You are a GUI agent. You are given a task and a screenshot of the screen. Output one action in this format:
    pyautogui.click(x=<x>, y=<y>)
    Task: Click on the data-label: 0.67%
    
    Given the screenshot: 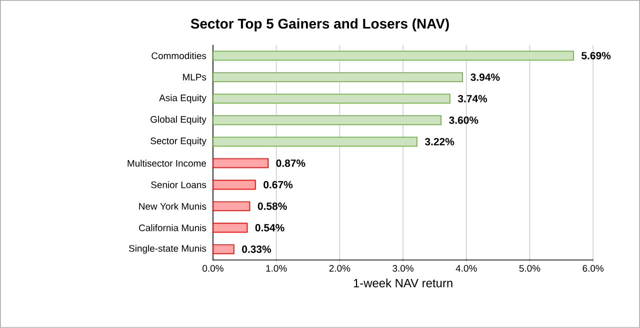 What is the action you would take?
    pyautogui.click(x=278, y=184)
    